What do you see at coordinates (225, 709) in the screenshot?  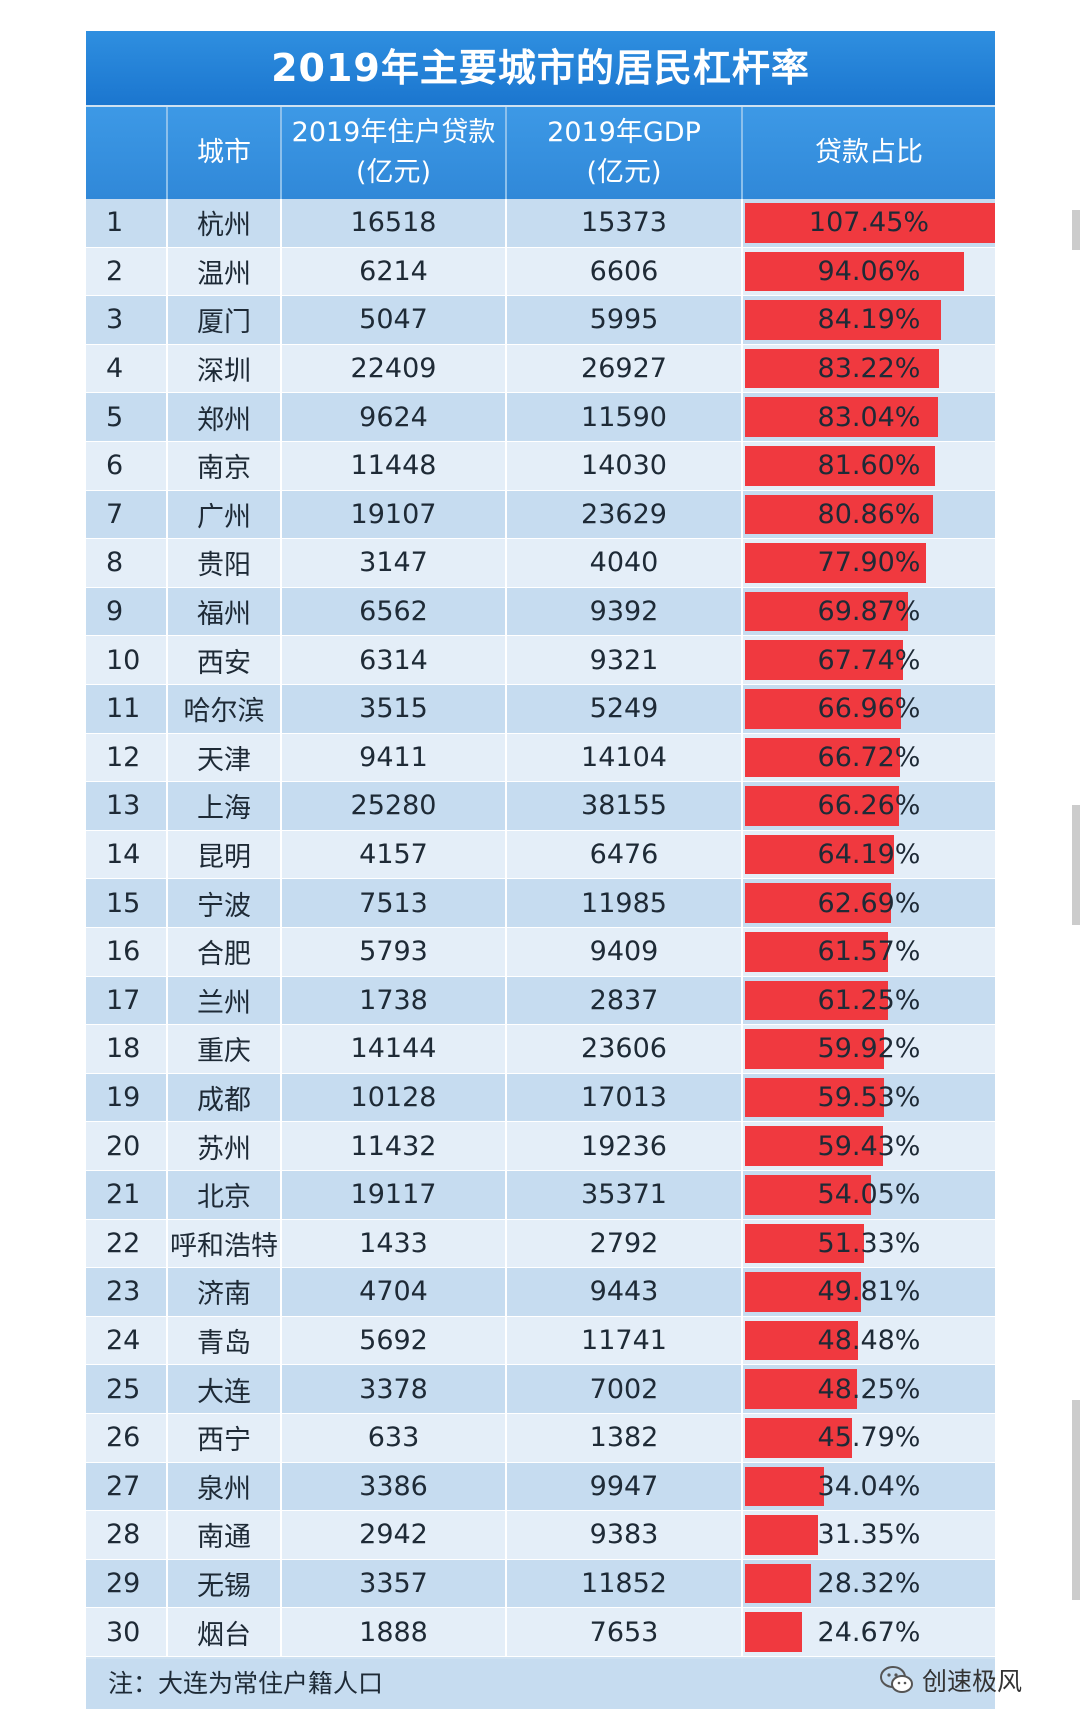 I see `city-cell: 哈尔滨` at bounding box center [225, 709].